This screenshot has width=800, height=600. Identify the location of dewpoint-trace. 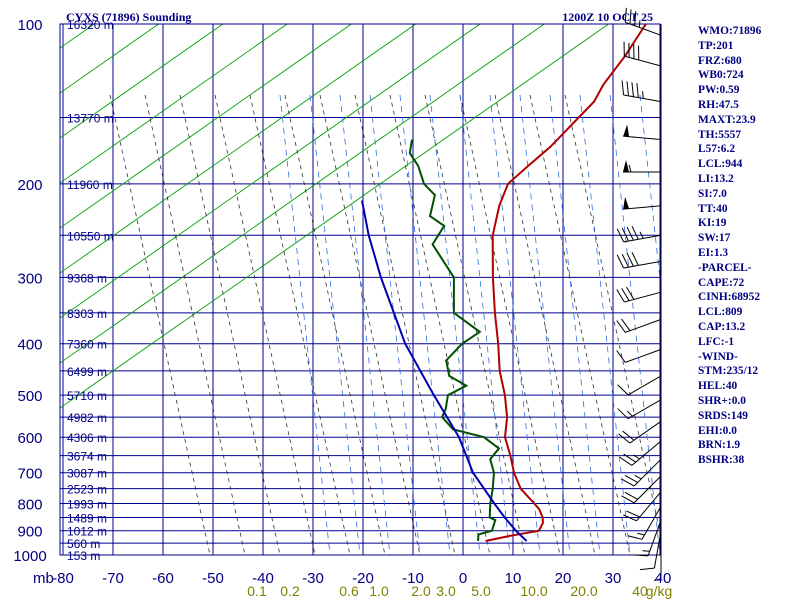
(454, 340).